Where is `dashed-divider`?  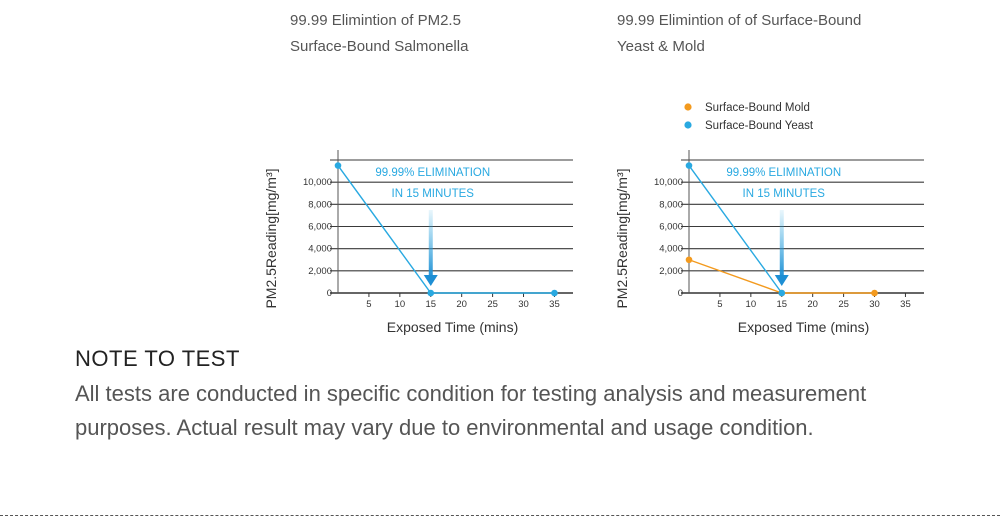 dashed-divider is located at coordinates (500, 515).